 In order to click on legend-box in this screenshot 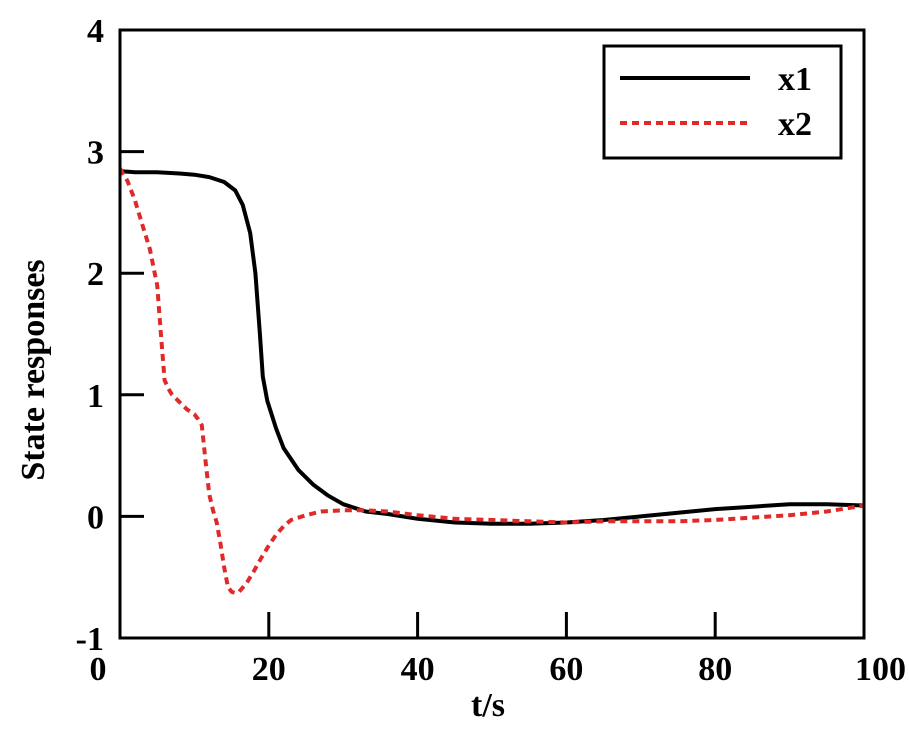, I will do `click(722, 102)`.